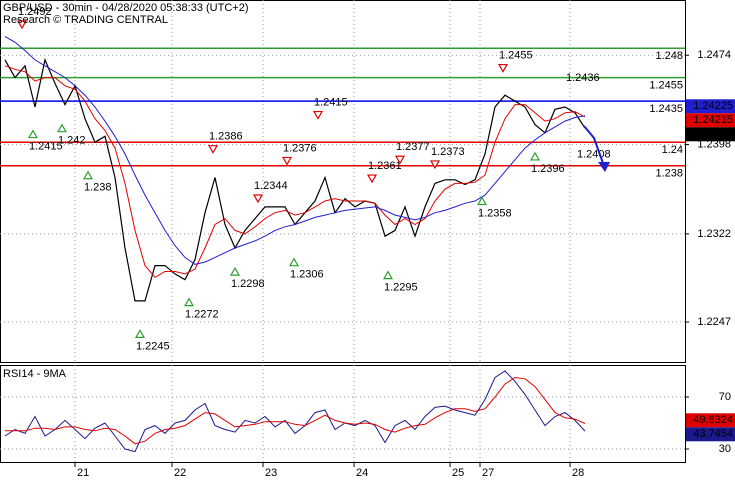  What do you see at coordinates (578, 473) in the screenshot?
I see `x-tick-label: 28` at bounding box center [578, 473].